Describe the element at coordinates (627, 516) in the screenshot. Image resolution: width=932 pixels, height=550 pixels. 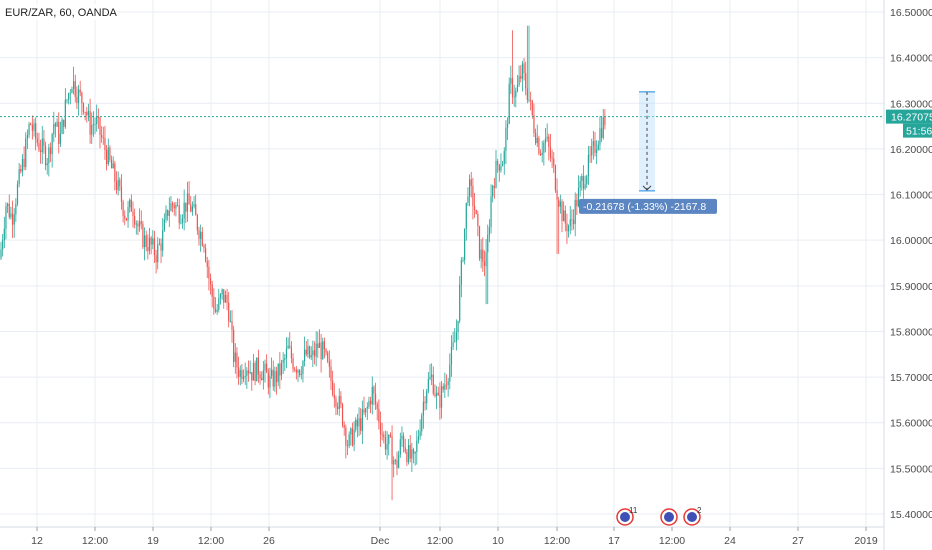
I see `event-badge-1: 11` at that location.